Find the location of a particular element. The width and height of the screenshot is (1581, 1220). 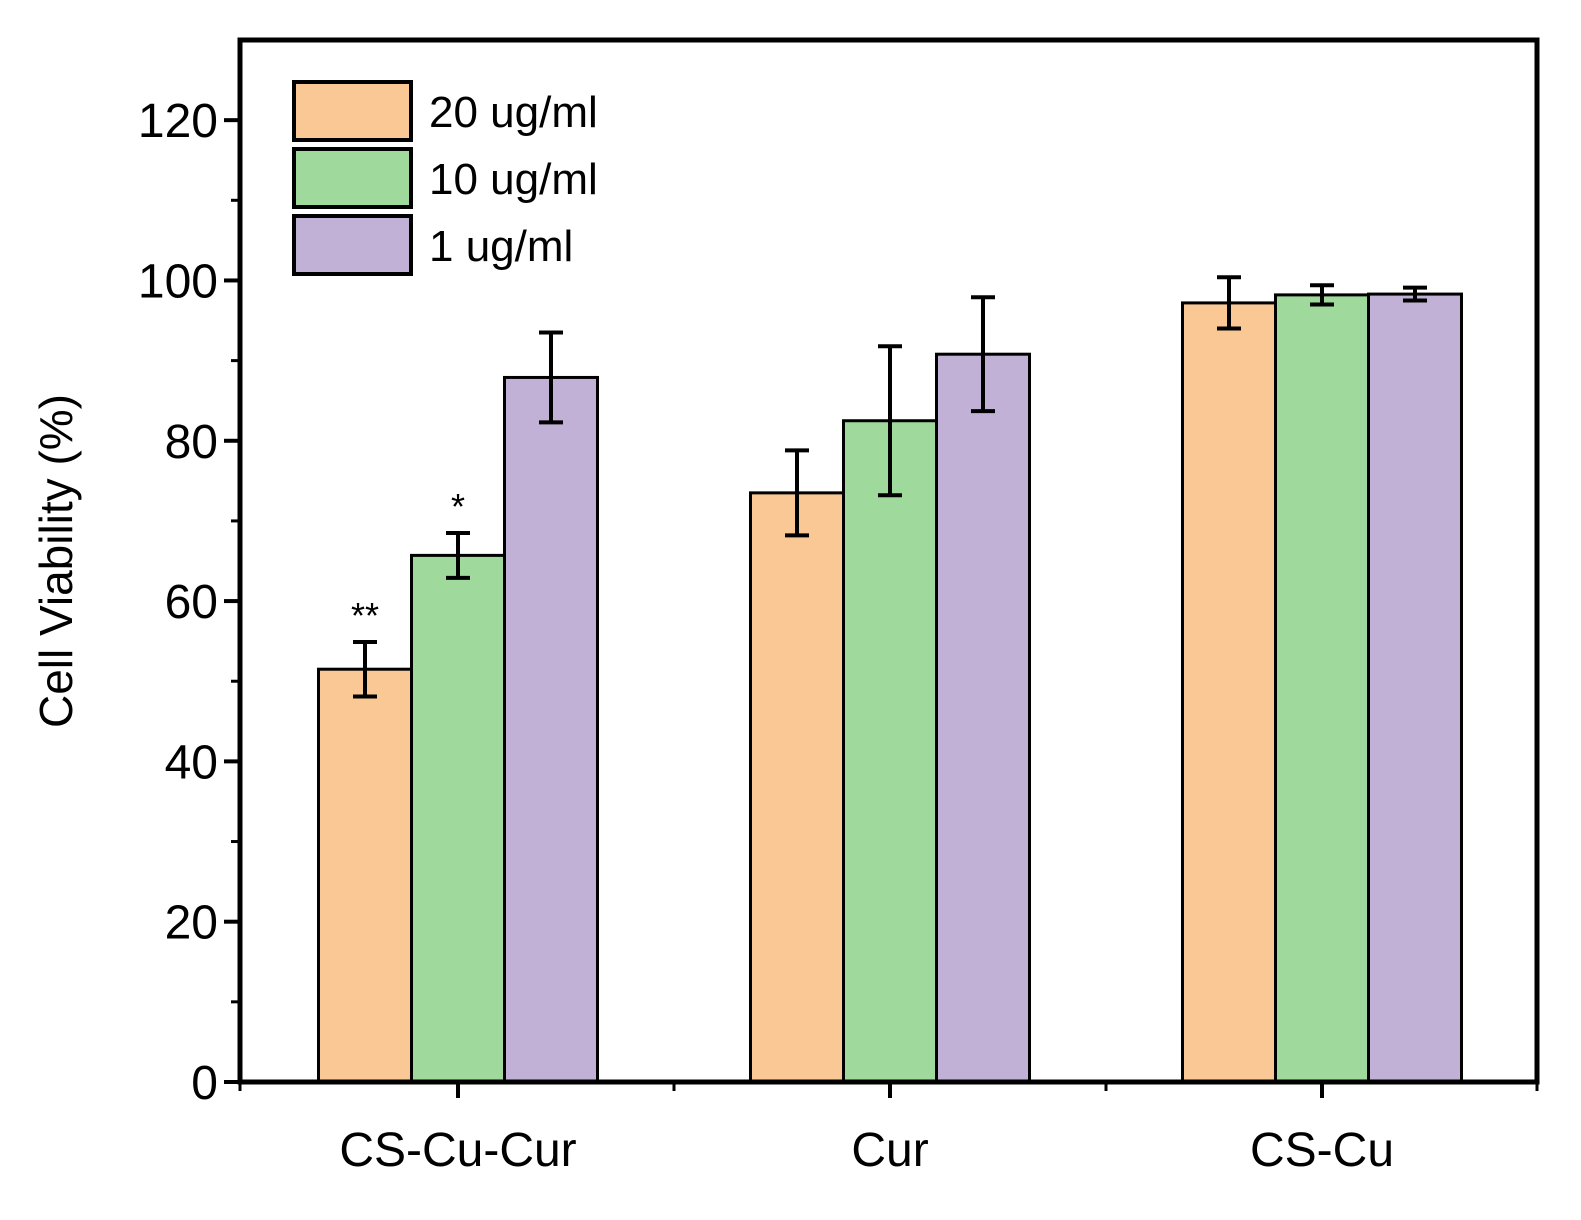

bar-cs-cu-1-ug-ml is located at coordinates (1415, 688).